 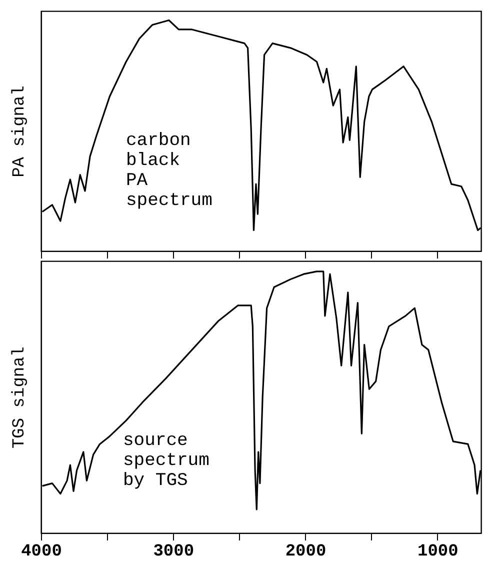 I want to click on y-axis-title: PA signal, so click(x=20, y=132).